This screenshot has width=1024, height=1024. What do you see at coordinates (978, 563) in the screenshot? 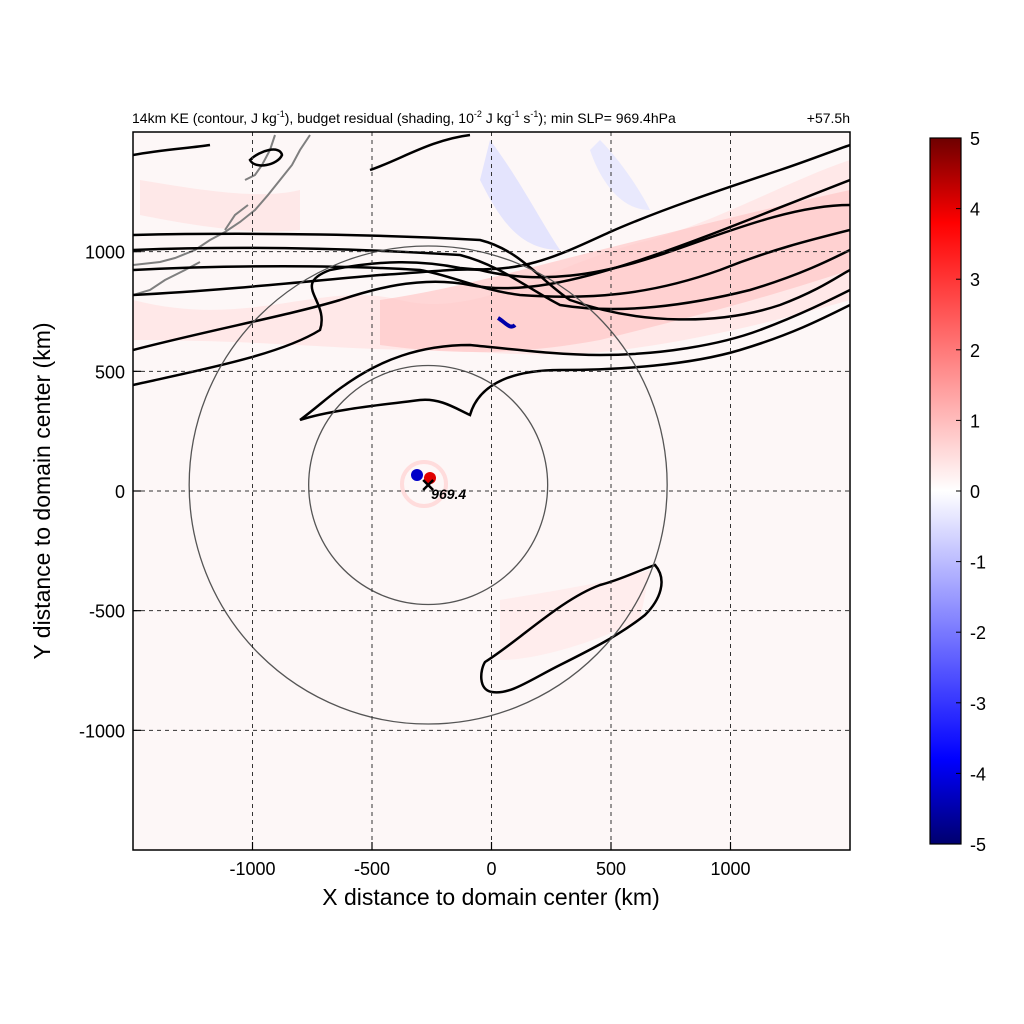
I see `colorbar-tick-label: -1` at bounding box center [978, 563].